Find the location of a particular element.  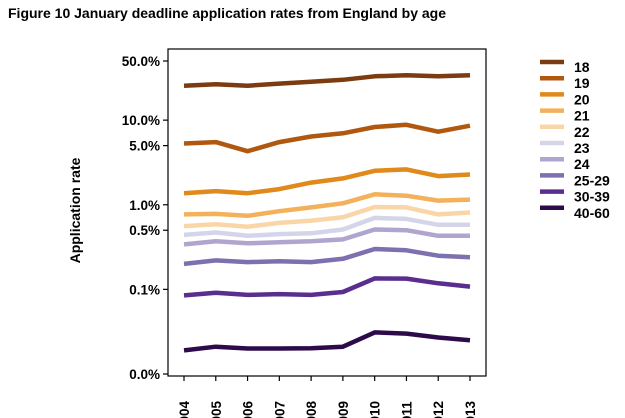

legend-item-30-39: 30-39 is located at coordinates (575, 197).